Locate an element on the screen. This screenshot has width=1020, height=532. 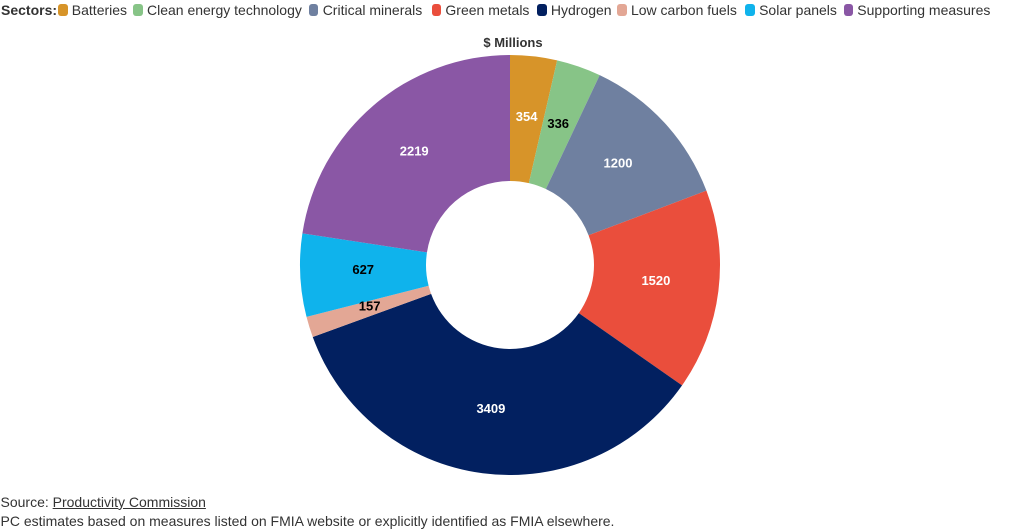
svg-text: 1520 is located at coordinates (655, 280).